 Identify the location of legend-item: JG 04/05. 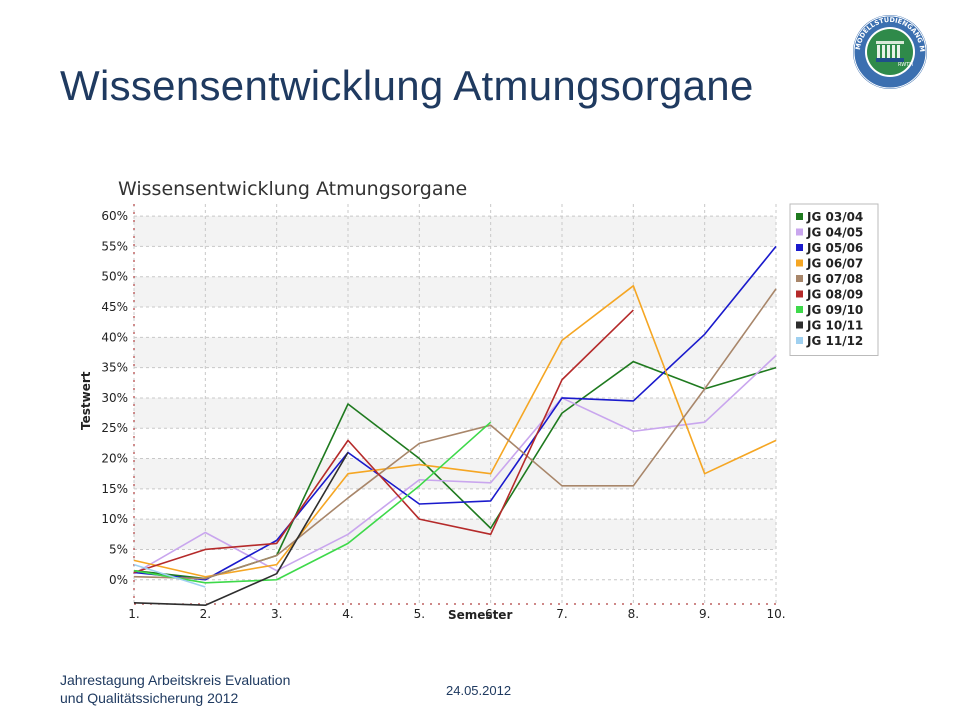
(834, 233).